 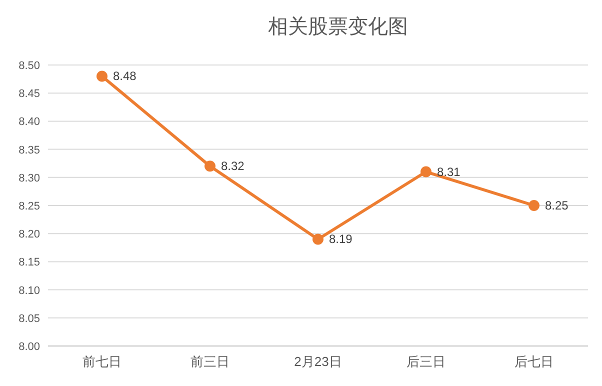 I want to click on data-label: 8.31, so click(x=449, y=171).